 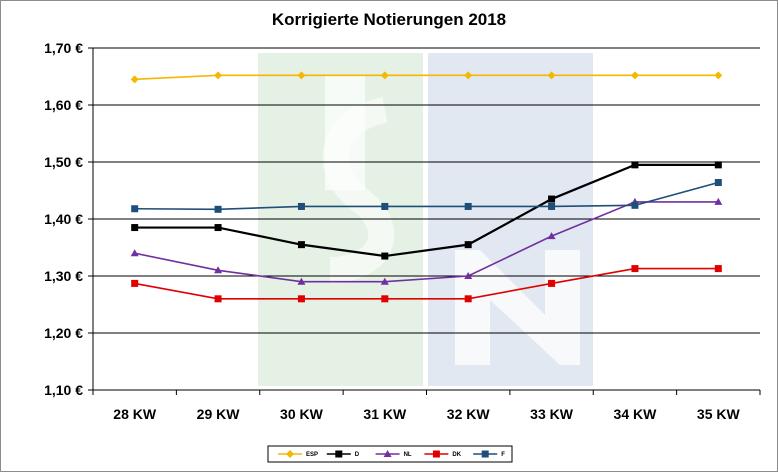 I want to click on y-tick-label: 1,50 €, so click(x=63, y=162).